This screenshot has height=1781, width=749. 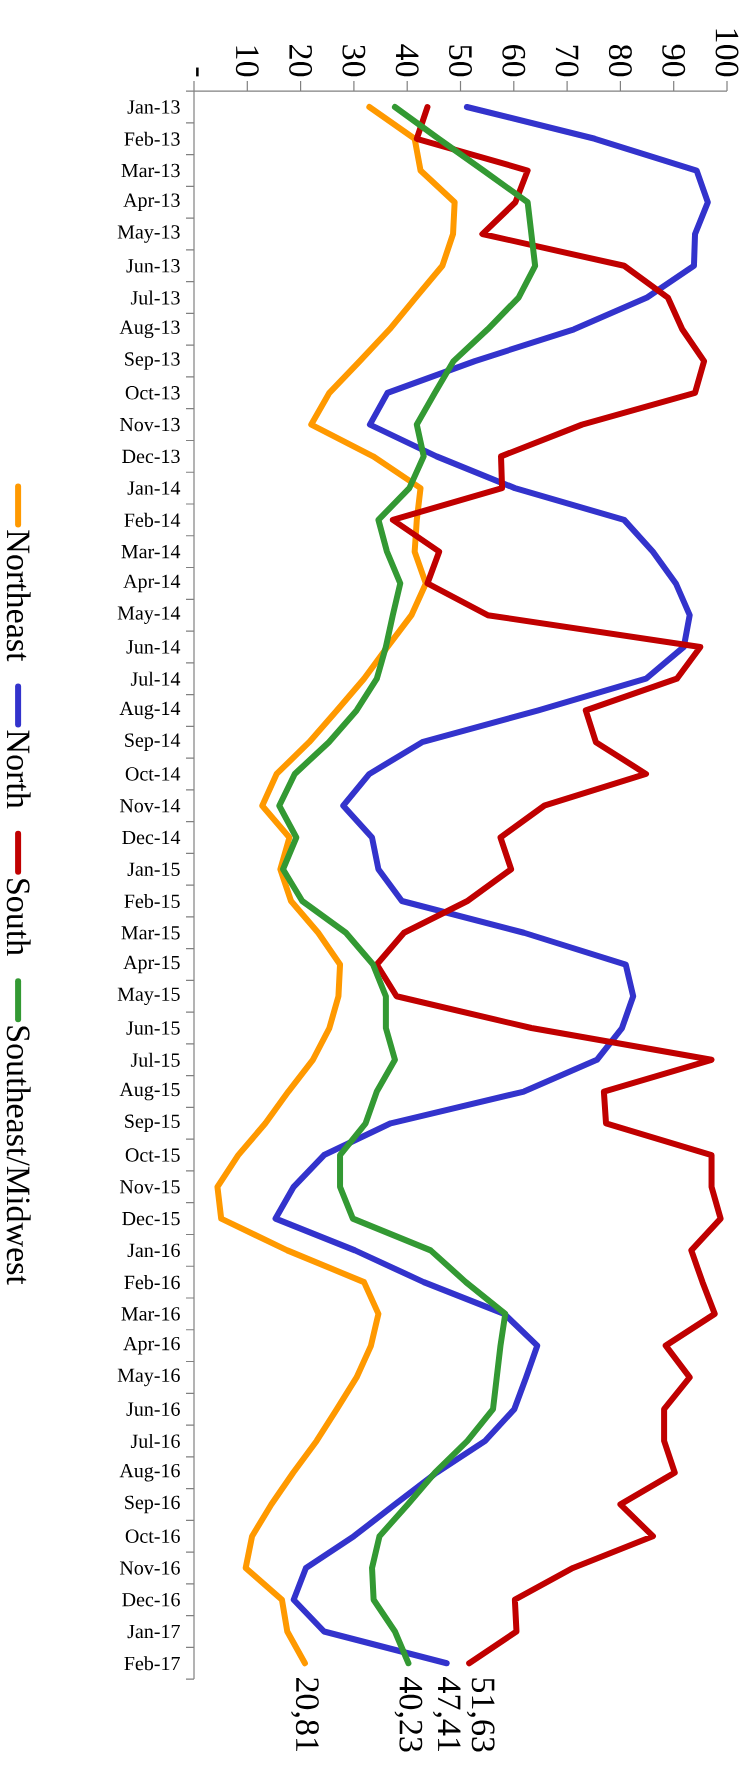 What do you see at coordinates (152, 1282) in the screenshot?
I see `y-tick-label: Feb-16` at bounding box center [152, 1282].